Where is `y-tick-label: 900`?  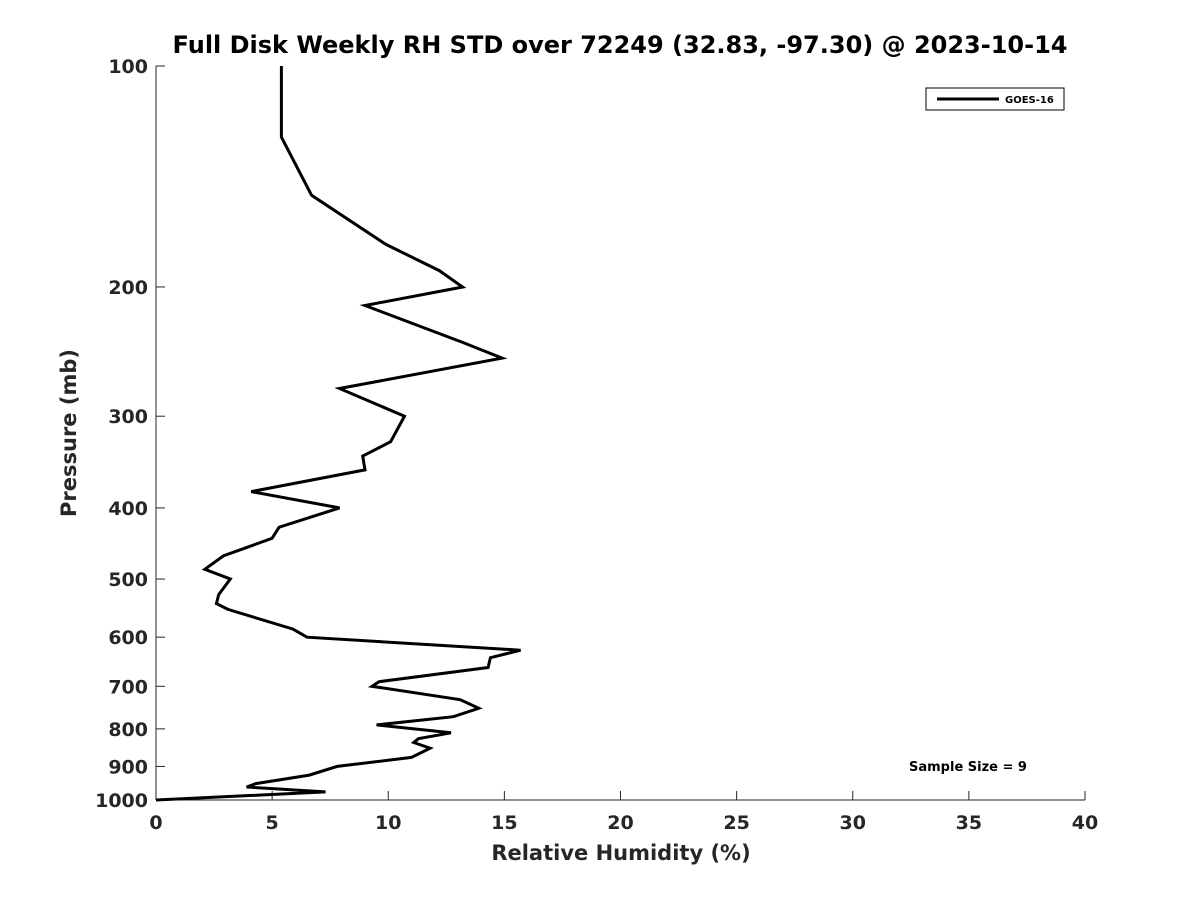
y-tick-label: 900 is located at coordinates (128, 767).